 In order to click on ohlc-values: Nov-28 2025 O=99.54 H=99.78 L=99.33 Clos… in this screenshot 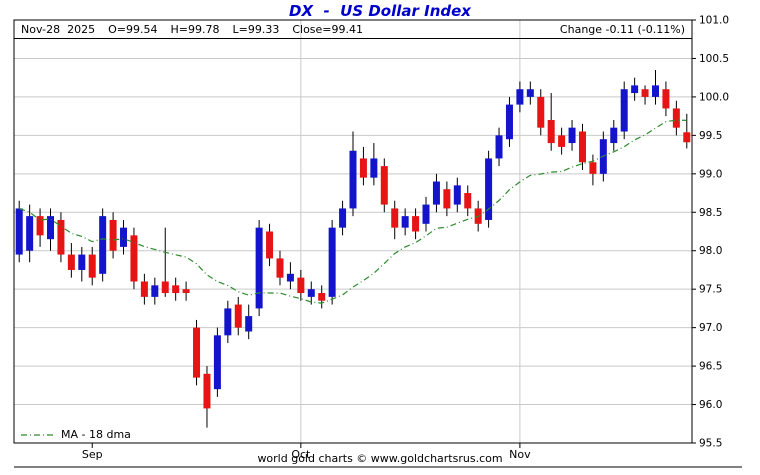, I will do `click(192, 29)`.